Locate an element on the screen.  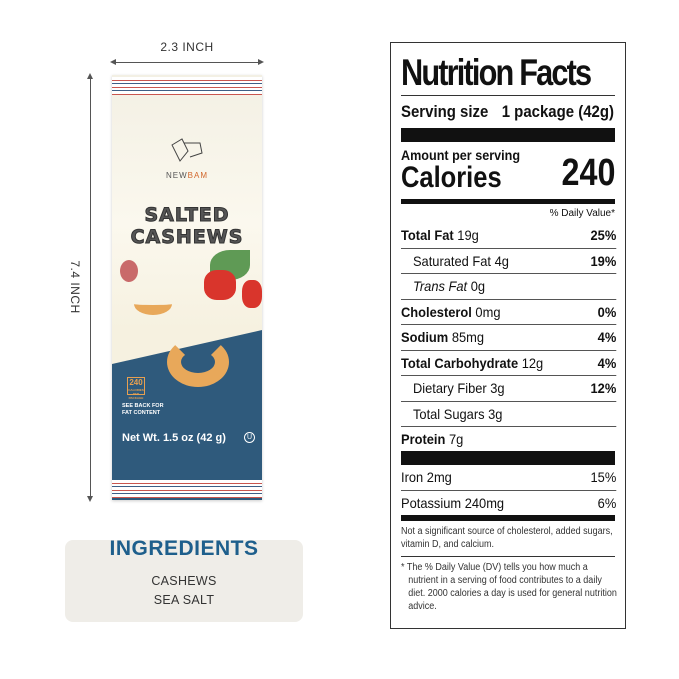
daily-value-header: % Daily Value* is located at coordinates (582, 213).